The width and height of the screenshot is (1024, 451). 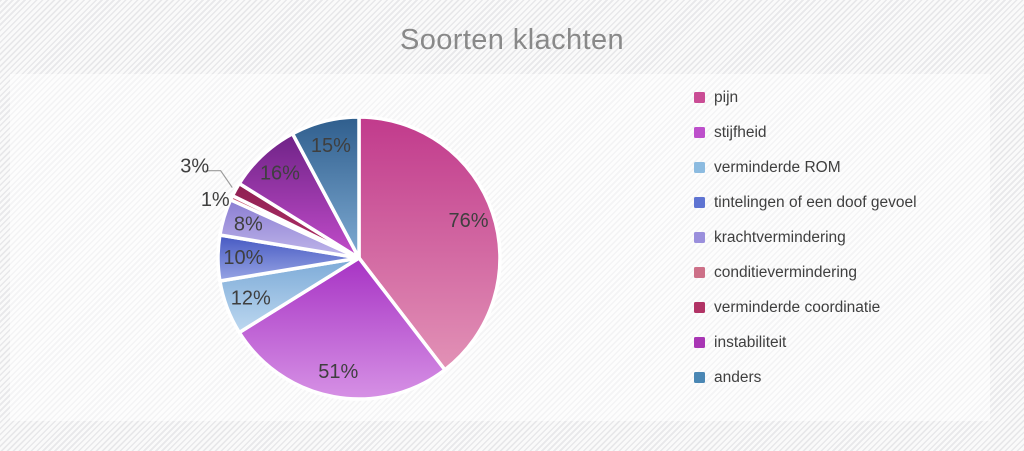 What do you see at coordinates (699, 202) in the screenshot?
I see `legend-swatch-tintelingen-of-een-doof-gevoel` at bounding box center [699, 202].